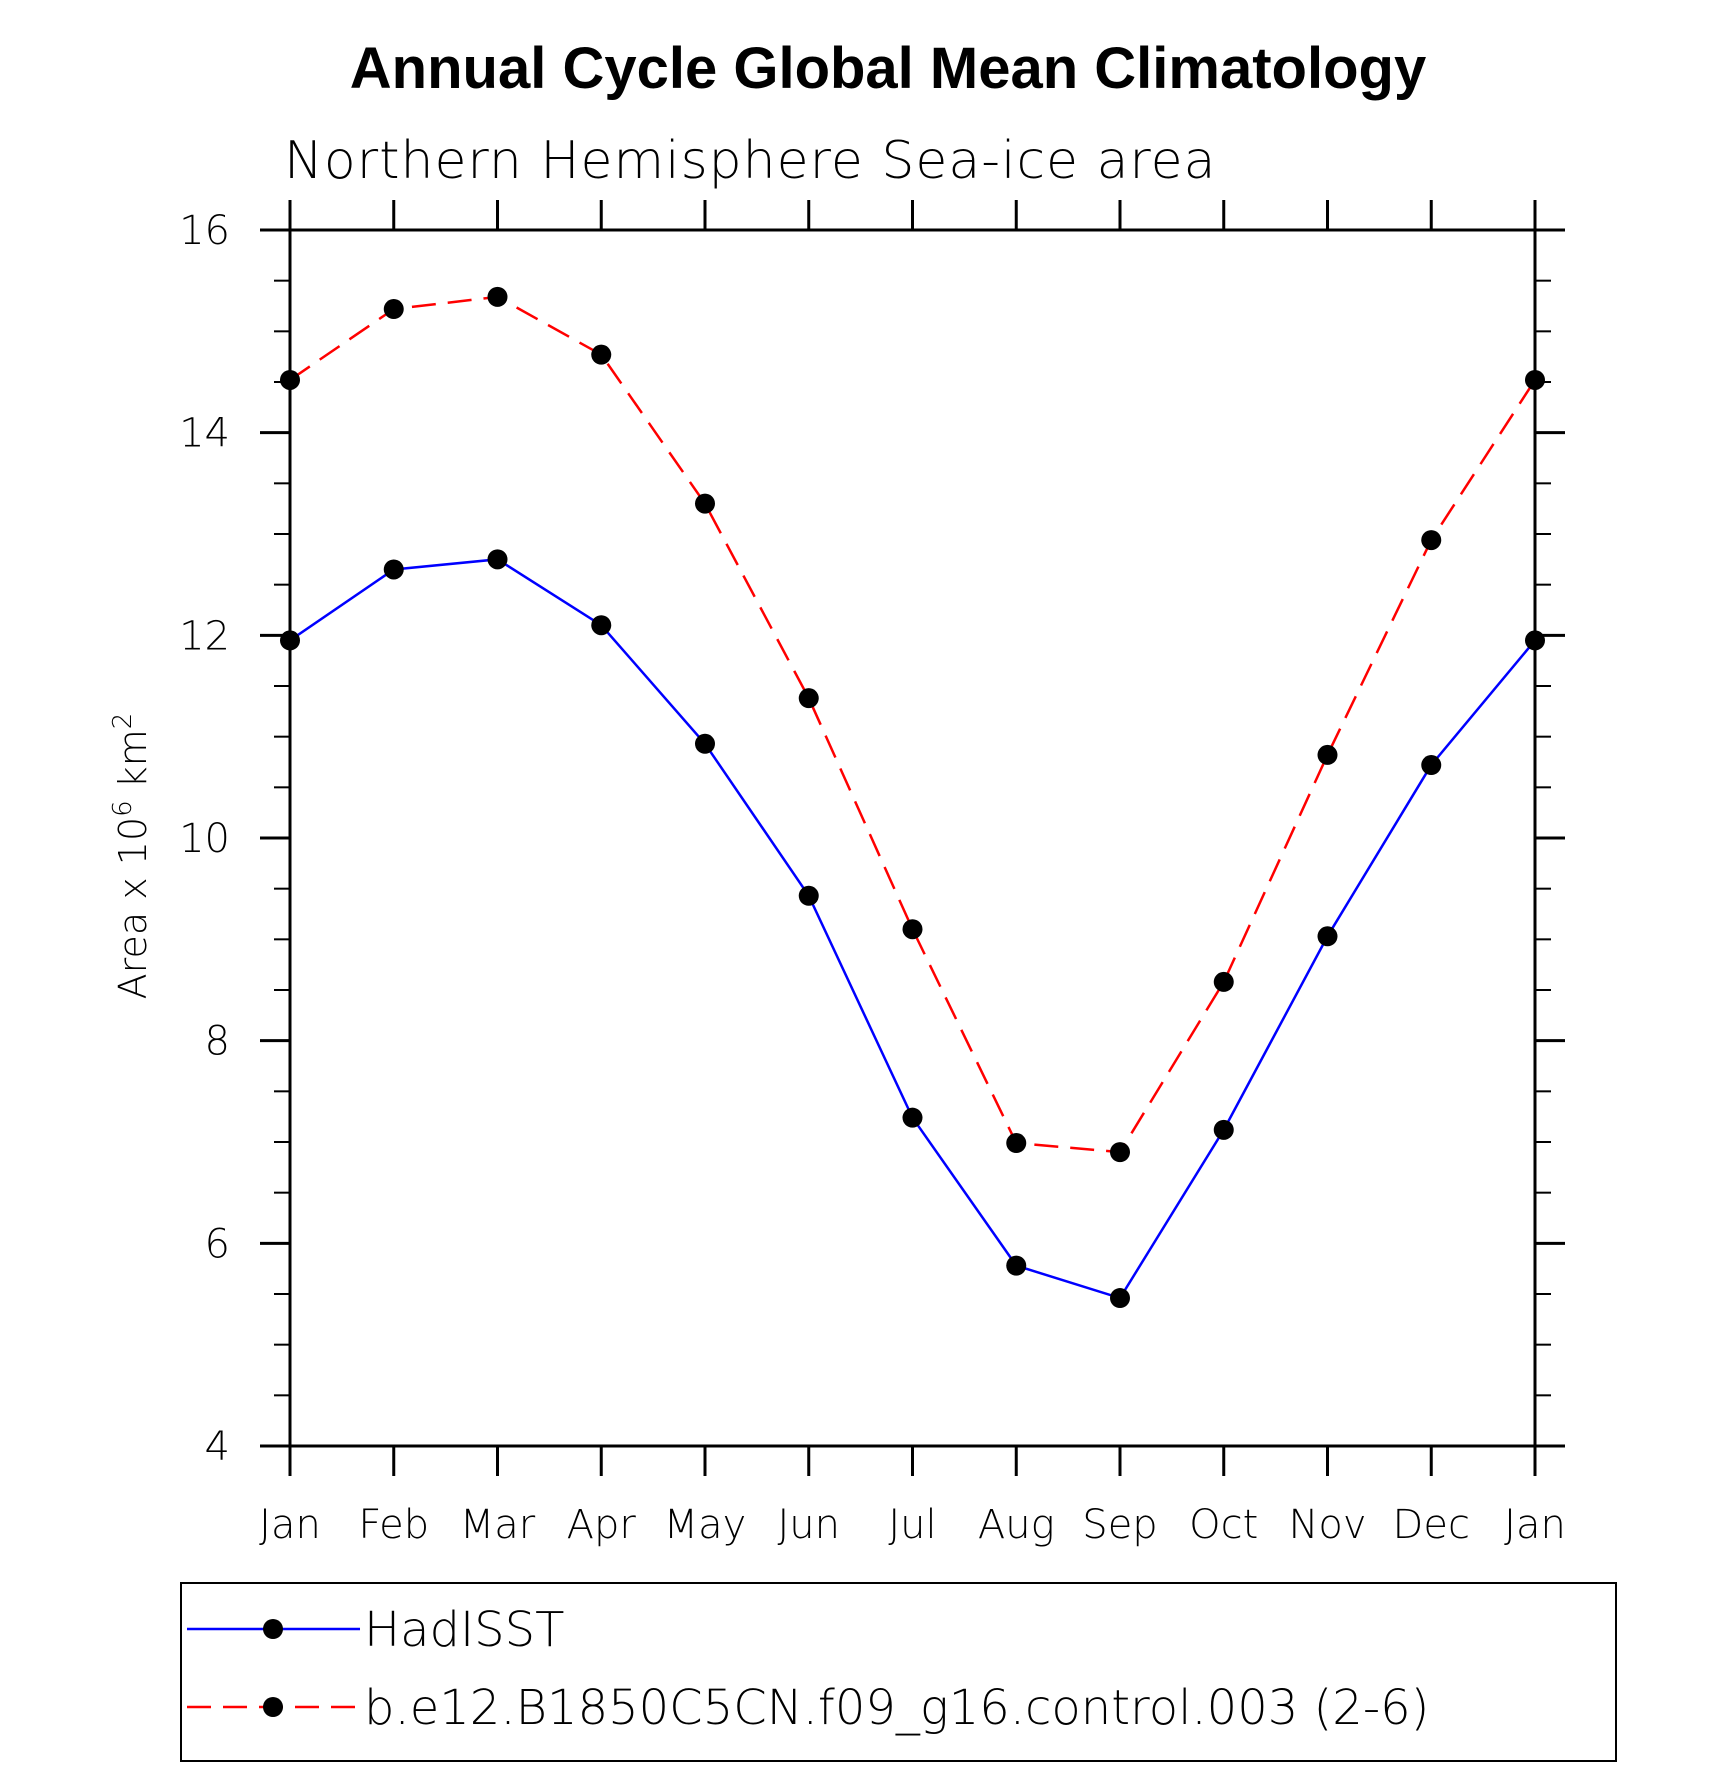 The image size is (1710, 1786). I want to click on x-tick-label: Oct, so click(1223, 1525).